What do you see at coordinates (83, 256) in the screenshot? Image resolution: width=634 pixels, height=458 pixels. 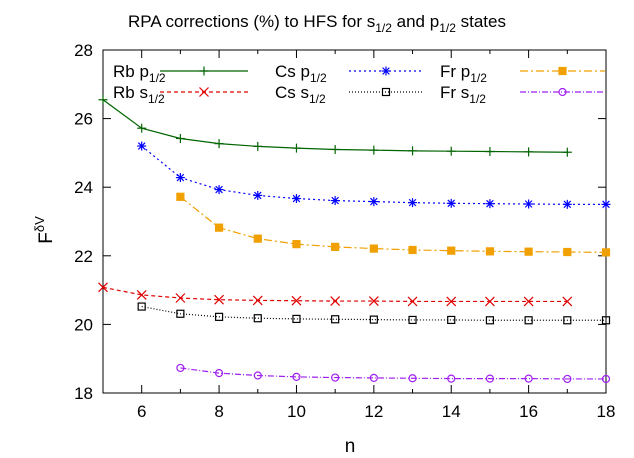 I see `y-tick-label: 22` at bounding box center [83, 256].